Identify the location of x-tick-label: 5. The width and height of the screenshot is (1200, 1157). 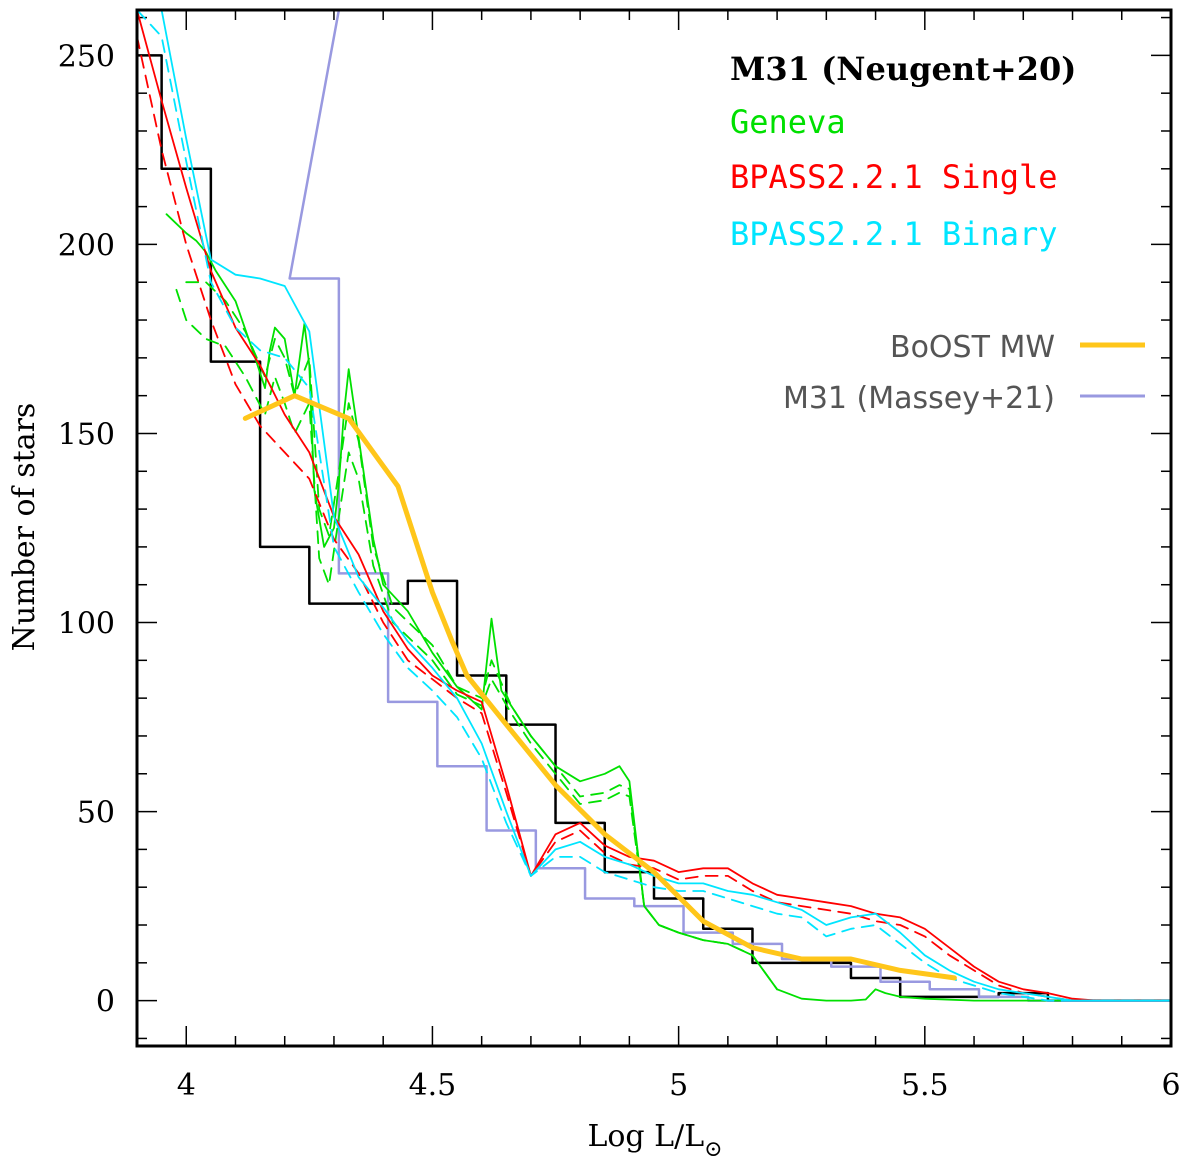
(678, 1085).